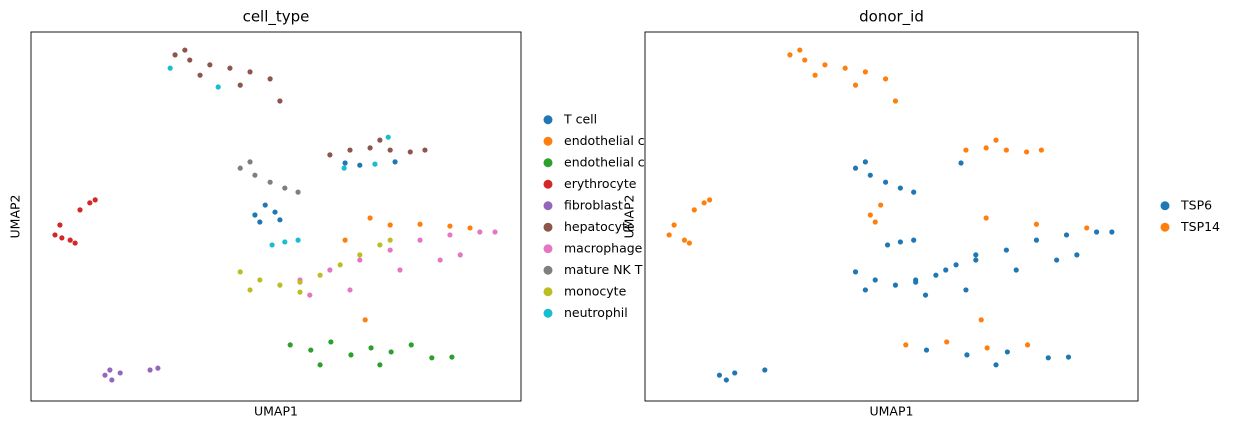 Image resolution: width=1248 pixels, height=431 pixels. I want to click on x-axis-label: UMAP1, so click(276, 411).